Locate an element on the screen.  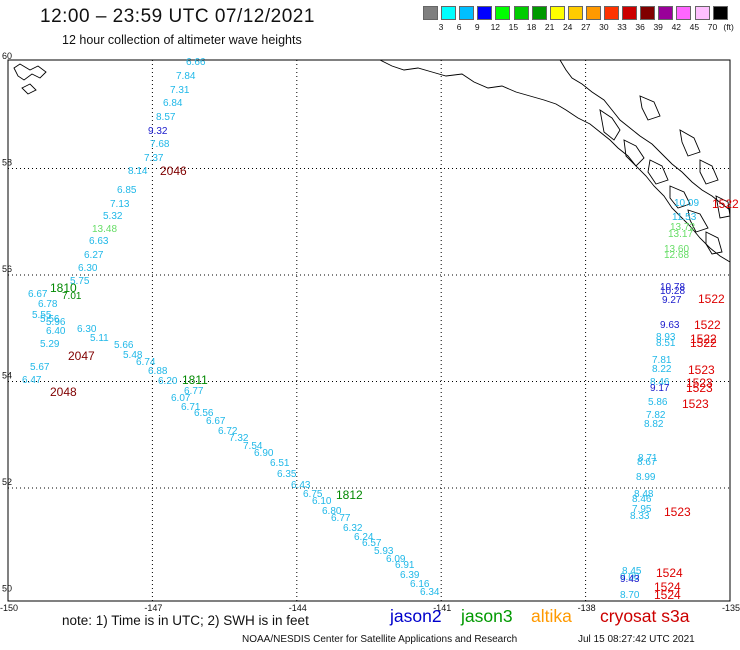
swh-value-label: 6.75 is located at coordinates (313, 494).